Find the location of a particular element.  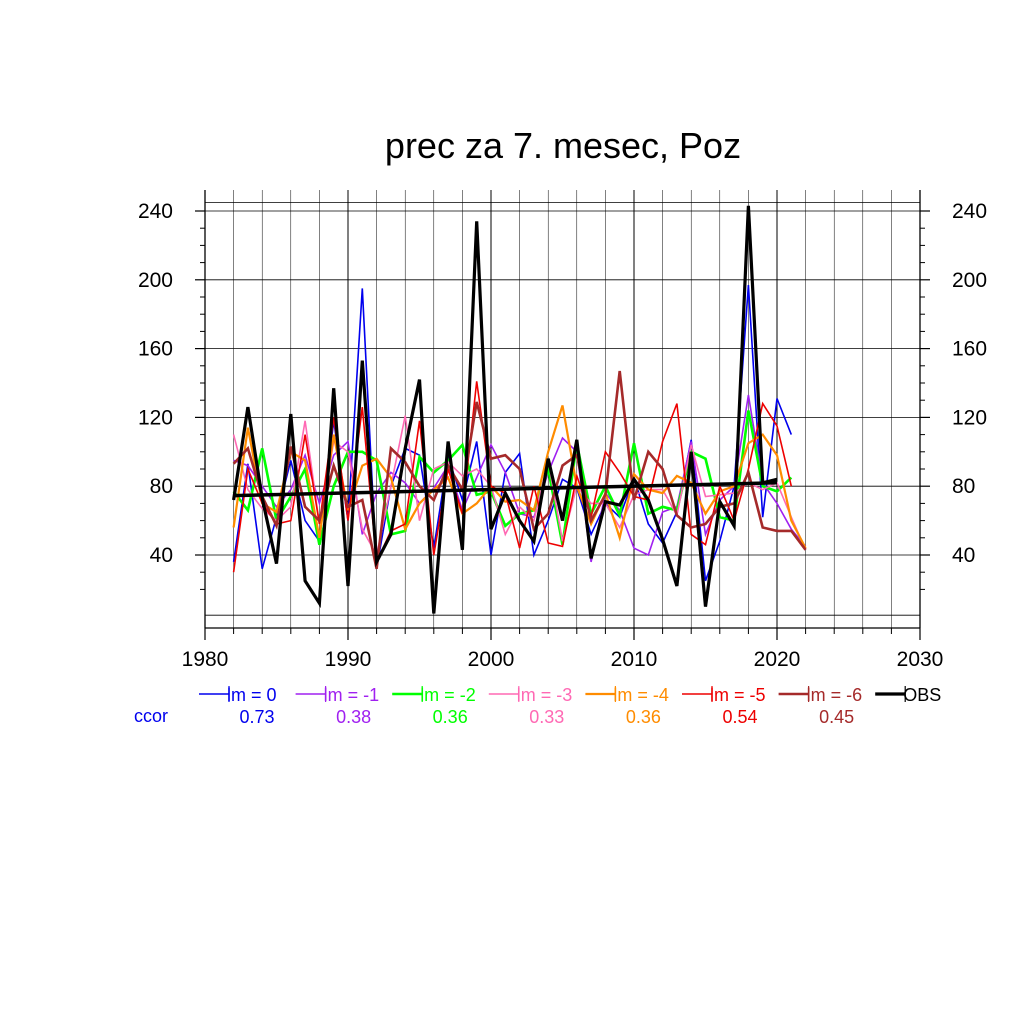

y-tick-label-left: 80 is located at coordinates (161, 486).